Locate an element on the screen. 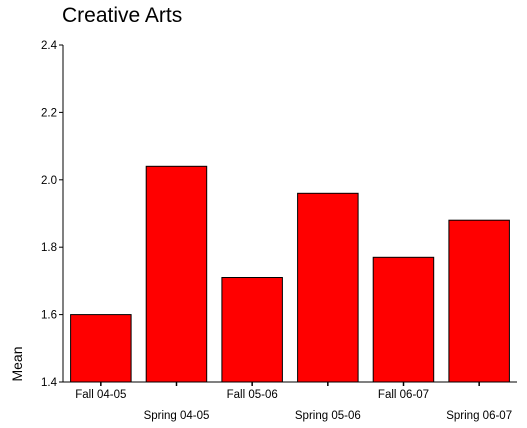 This screenshot has height=428, width=527. chart-title: Creative Arts is located at coordinates (122, 15).